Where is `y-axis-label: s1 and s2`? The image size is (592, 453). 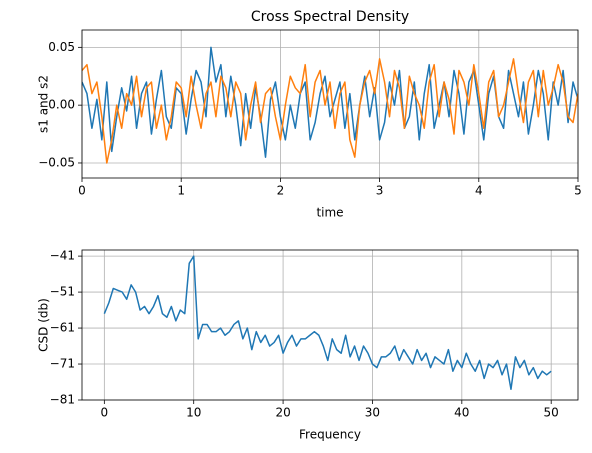
y-axis-label: s1 and s2 is located at coordinates (44, 104).